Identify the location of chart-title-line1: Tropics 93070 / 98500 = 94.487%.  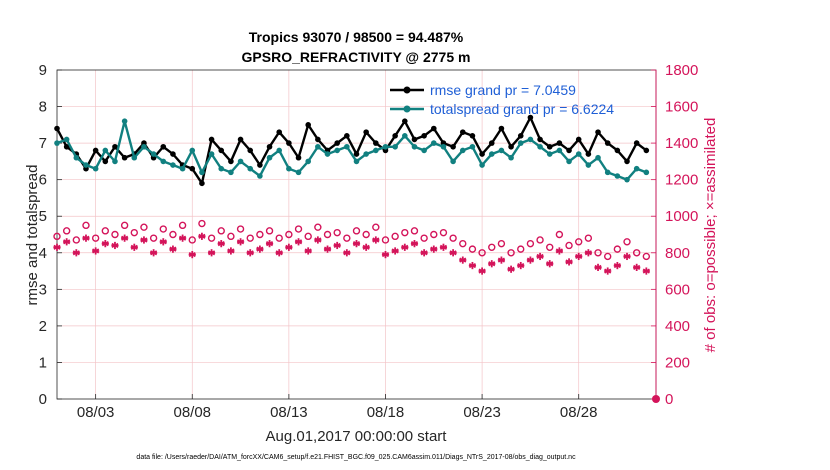
(356, 37).